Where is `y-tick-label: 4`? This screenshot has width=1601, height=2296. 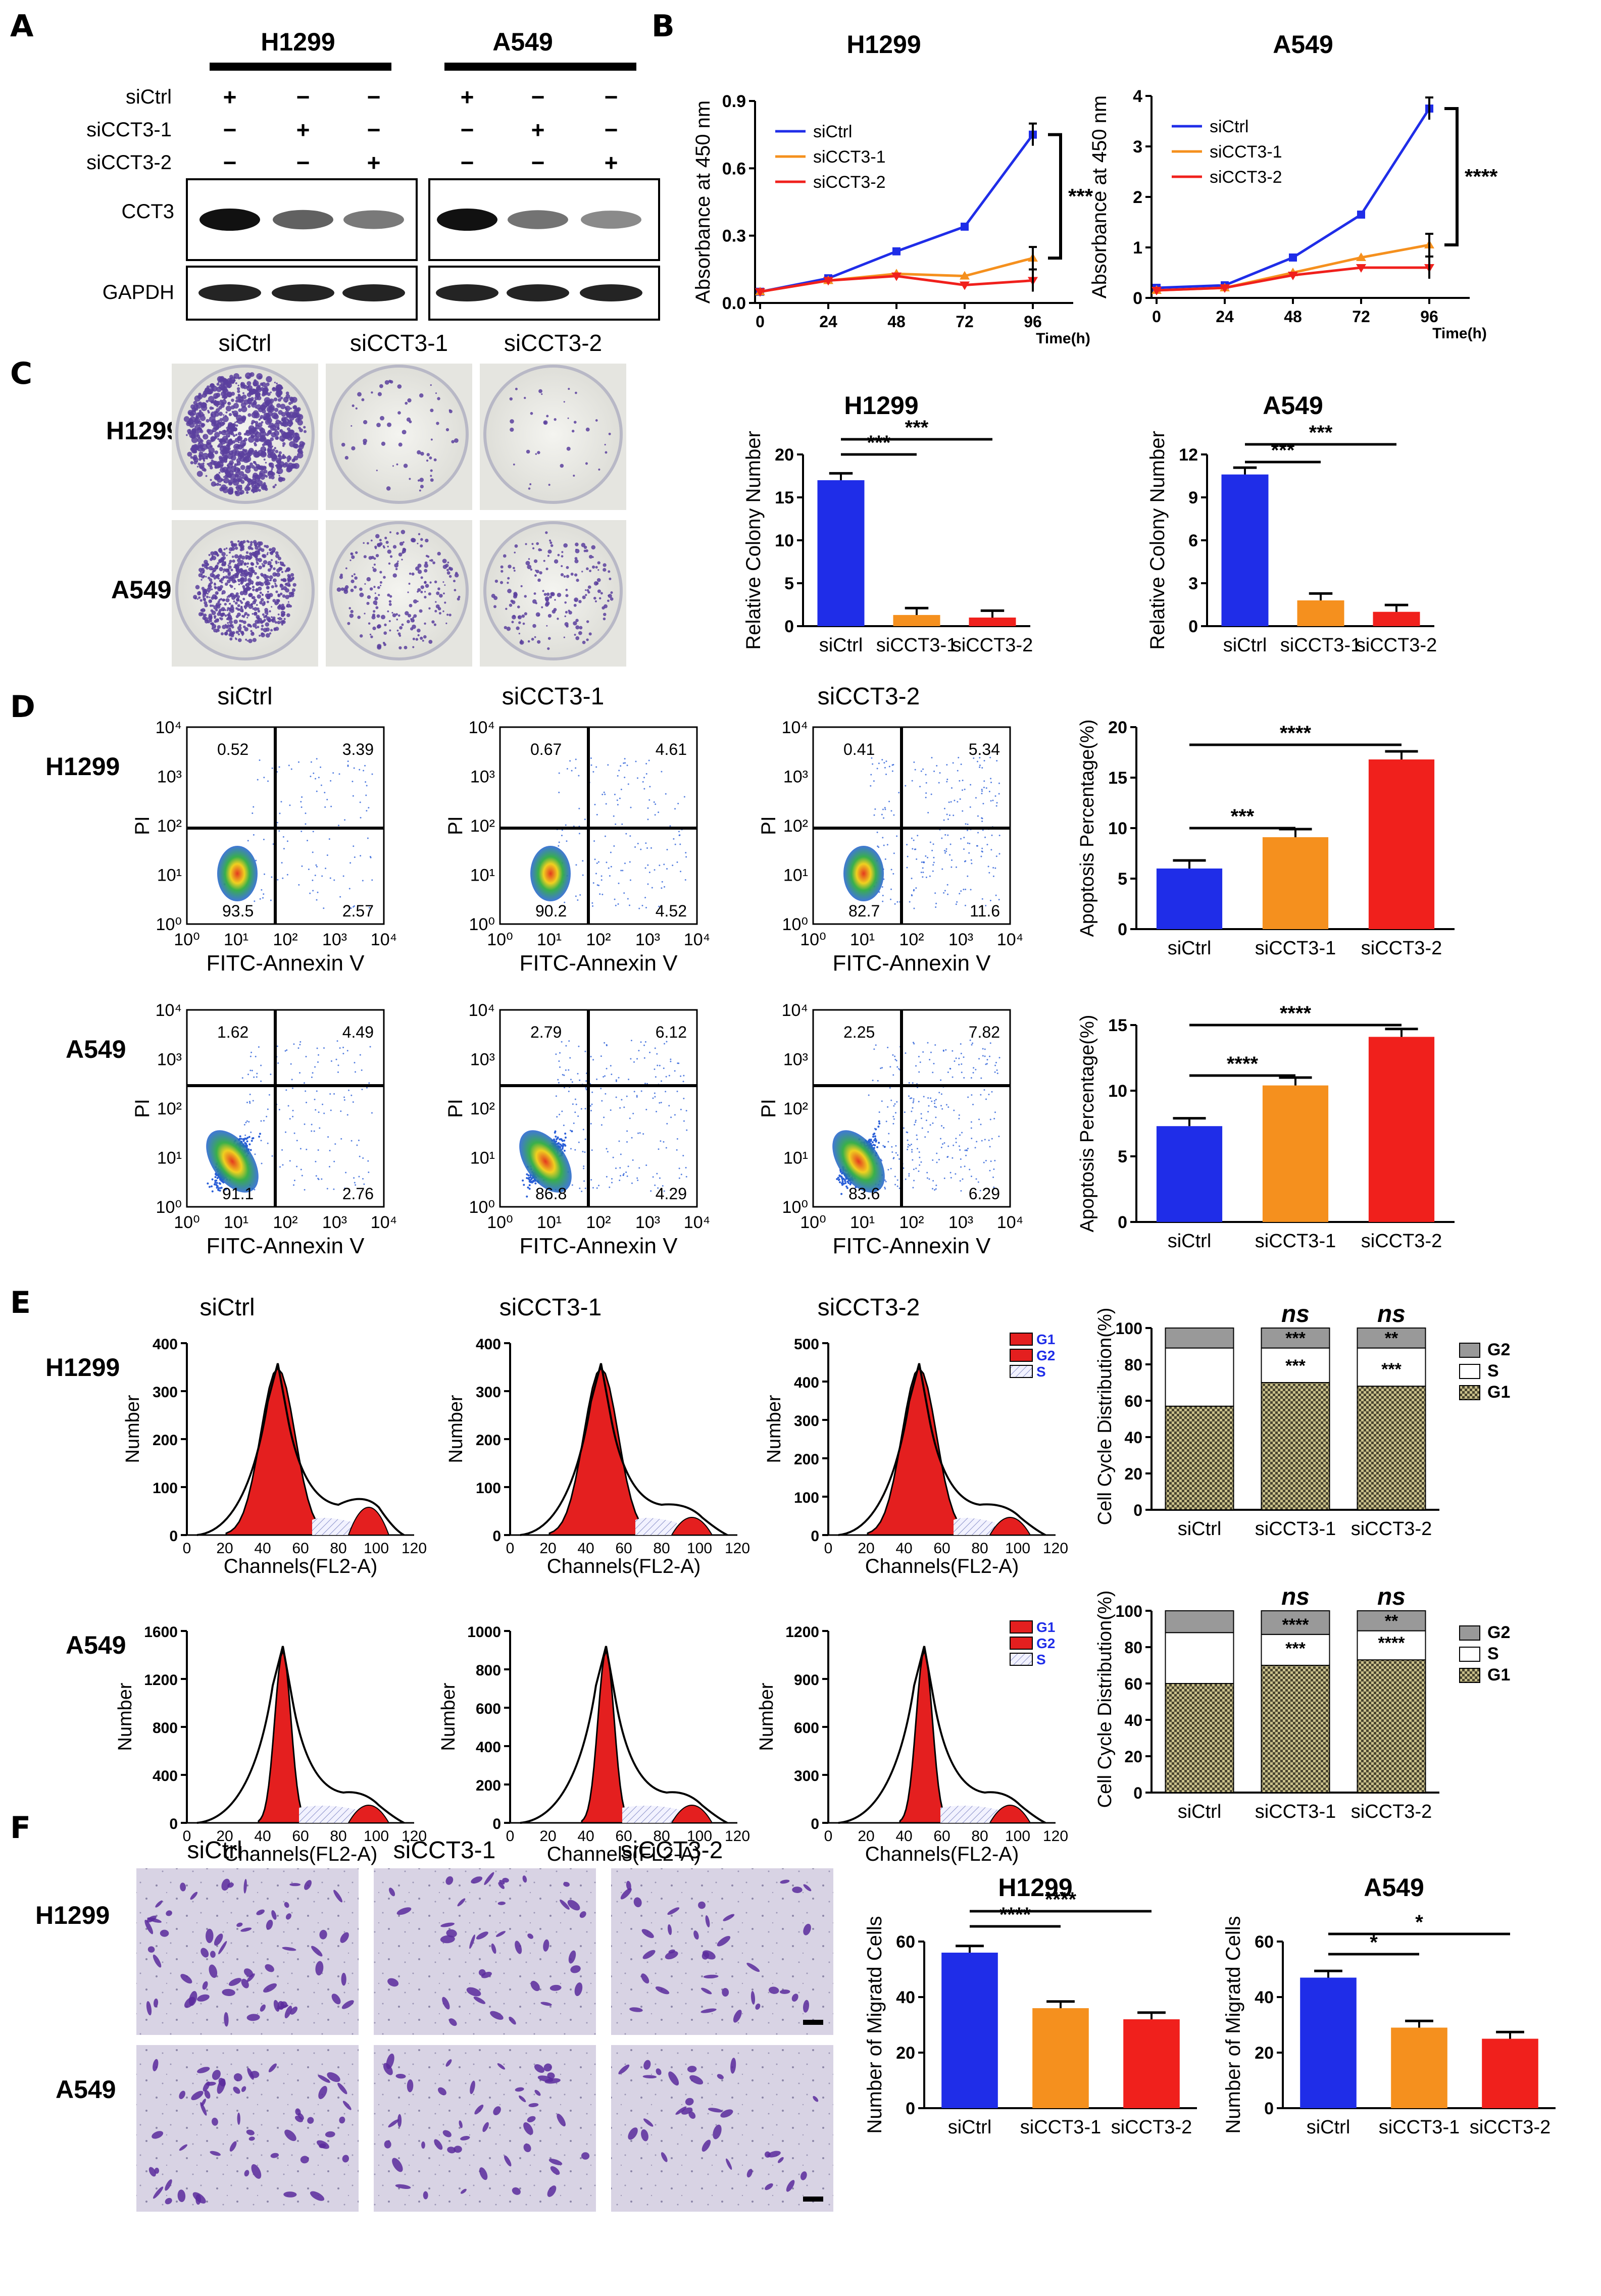 y-tick-label: 4 is located at coordinates (1137, 96).